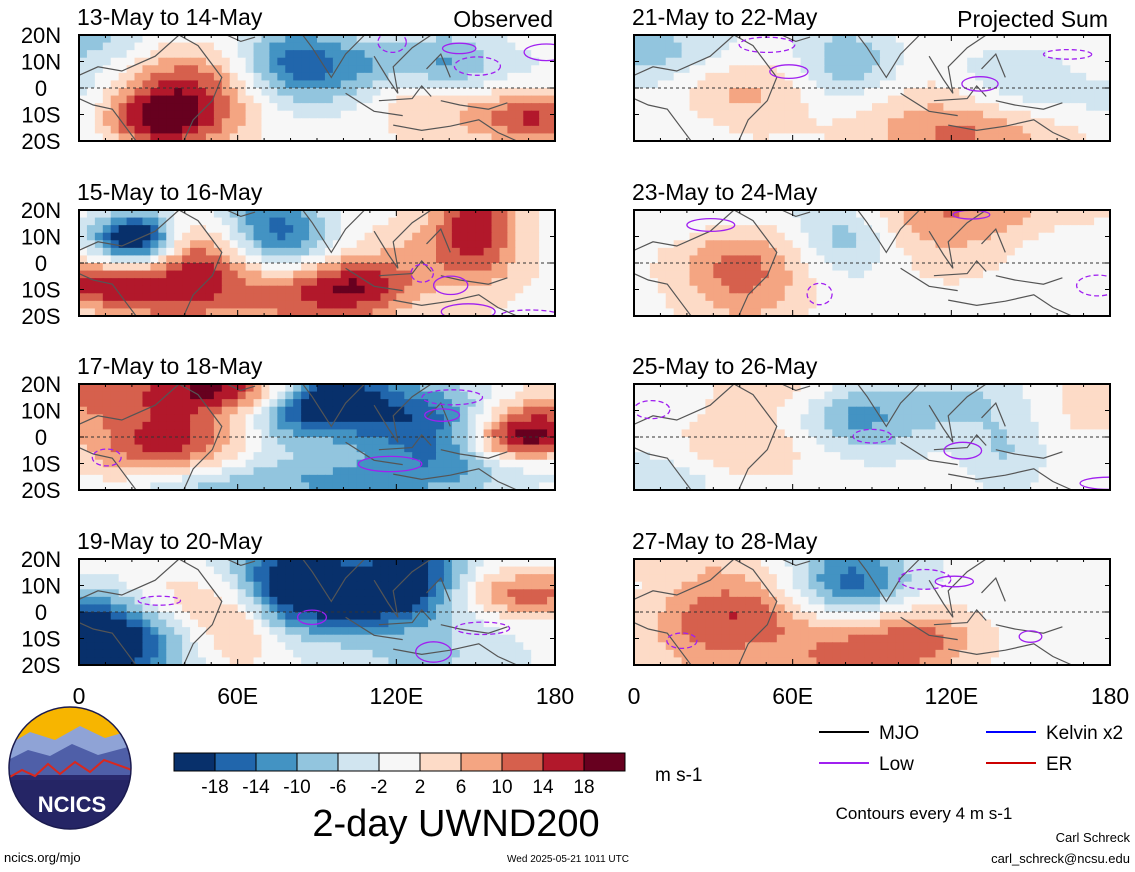 Image resolution: width=1135 pixels, height=872 pixels. I want to click on map-panel: 21-May to 22-May Projected Sum, so click(871, 73).